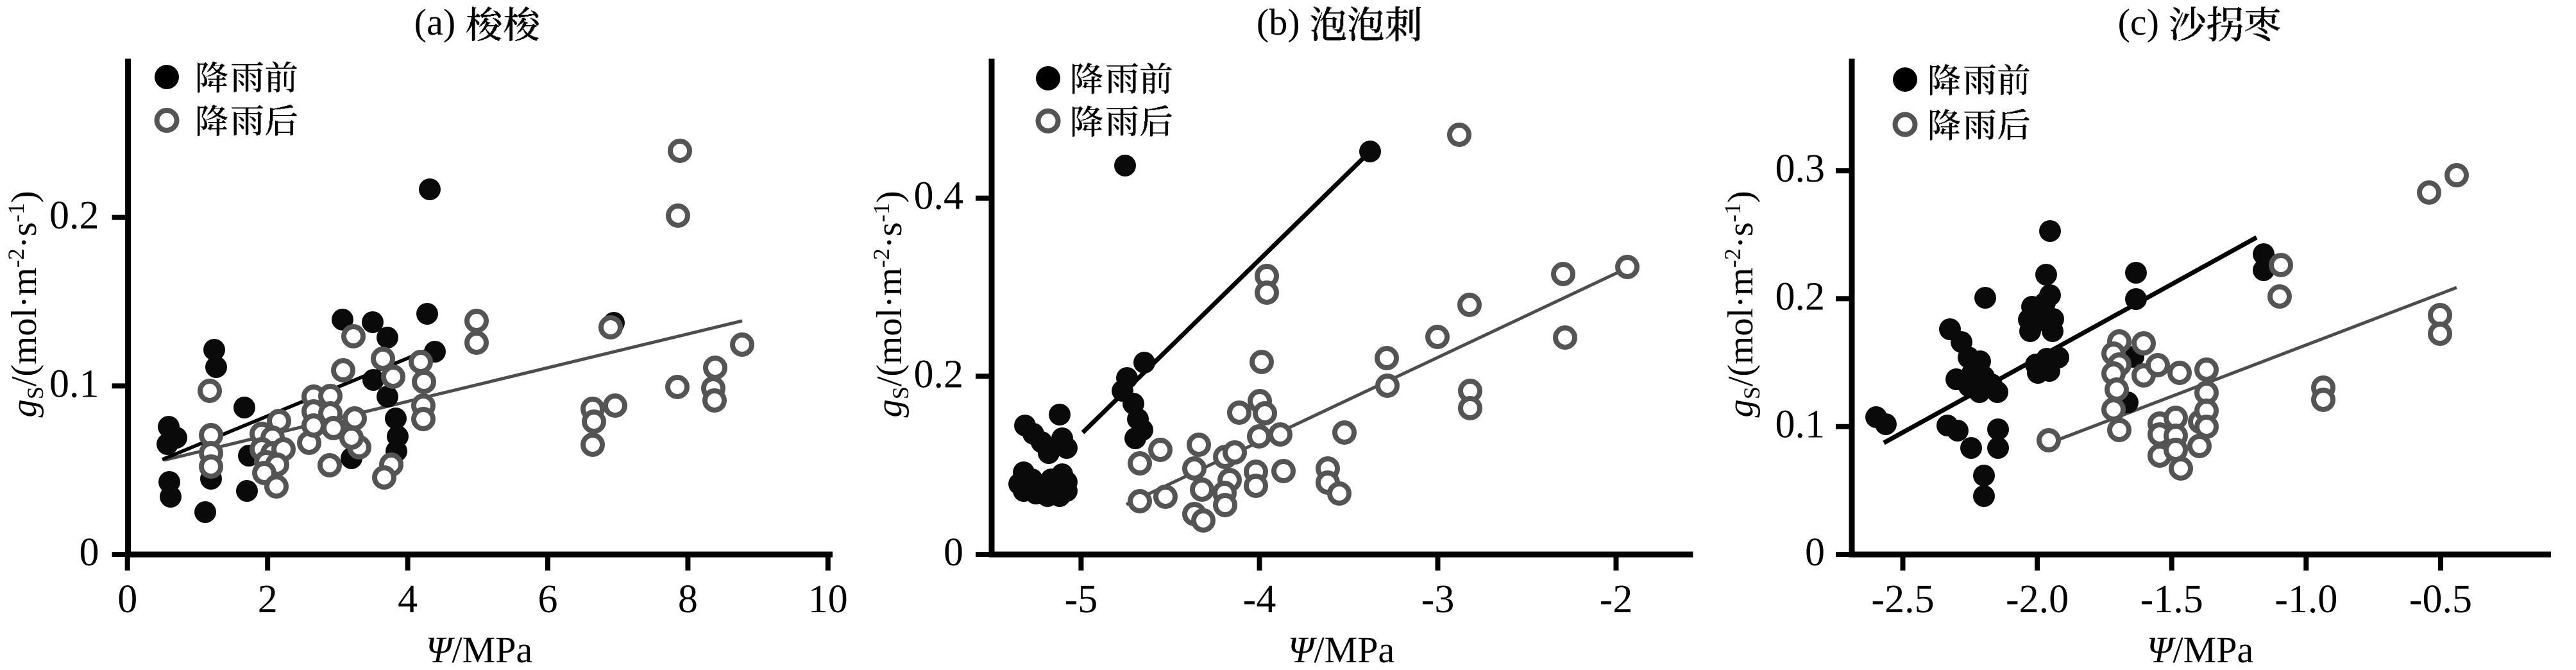 This screenshot has height=670, width=2576. What do you see at coordinates (688, 599) in the screenshot?
I see `svg-text: 8` at bounding box center [688, 599].